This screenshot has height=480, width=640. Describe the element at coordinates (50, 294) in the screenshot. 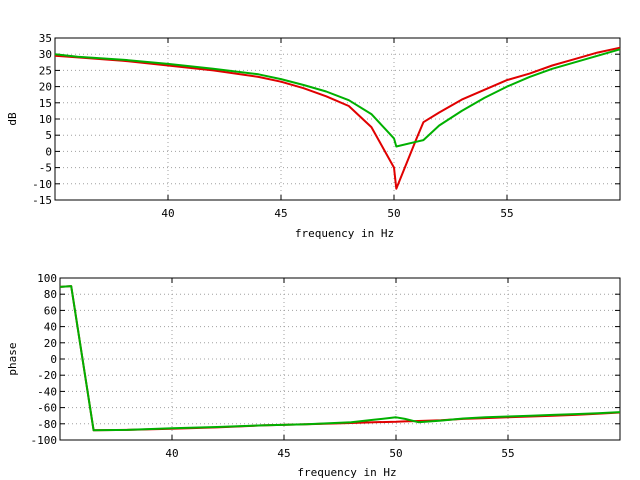

I see `y-tick-label: 80` at that location.